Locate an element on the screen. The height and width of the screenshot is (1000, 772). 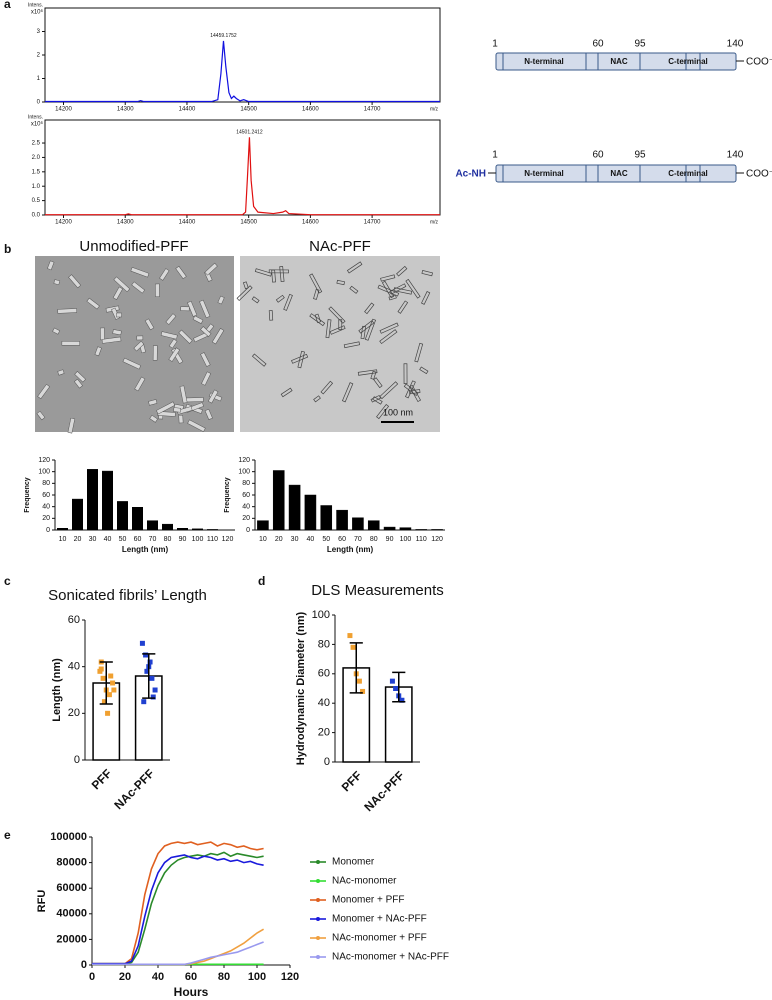
y-tick-label: 2.5 is located at coordinates (36, 144).